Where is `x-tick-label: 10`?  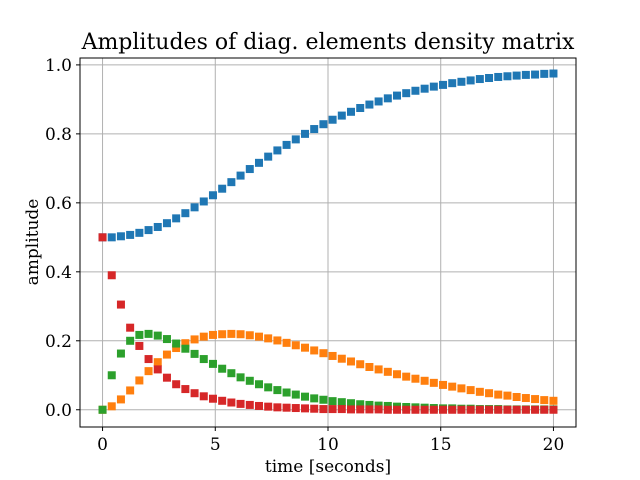 x-tick-label: 10 is located at coordinates (328, 445).